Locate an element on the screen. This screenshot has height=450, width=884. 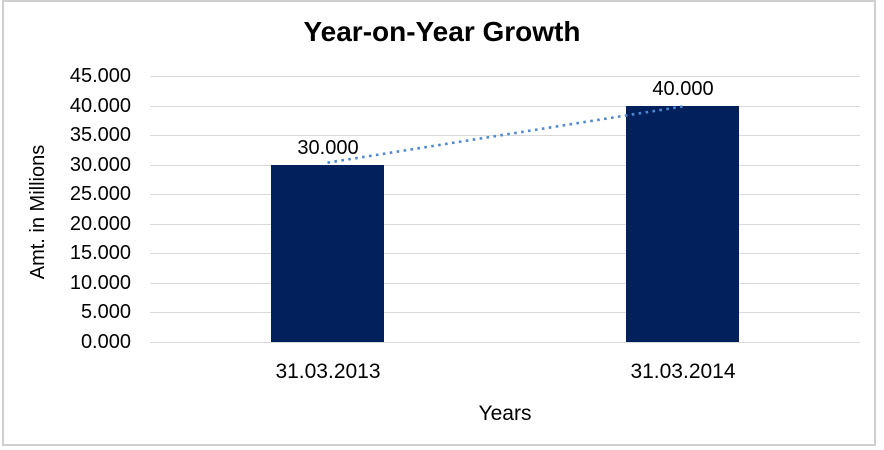
x-axis-title: Years is located at coordinates (505, 413).